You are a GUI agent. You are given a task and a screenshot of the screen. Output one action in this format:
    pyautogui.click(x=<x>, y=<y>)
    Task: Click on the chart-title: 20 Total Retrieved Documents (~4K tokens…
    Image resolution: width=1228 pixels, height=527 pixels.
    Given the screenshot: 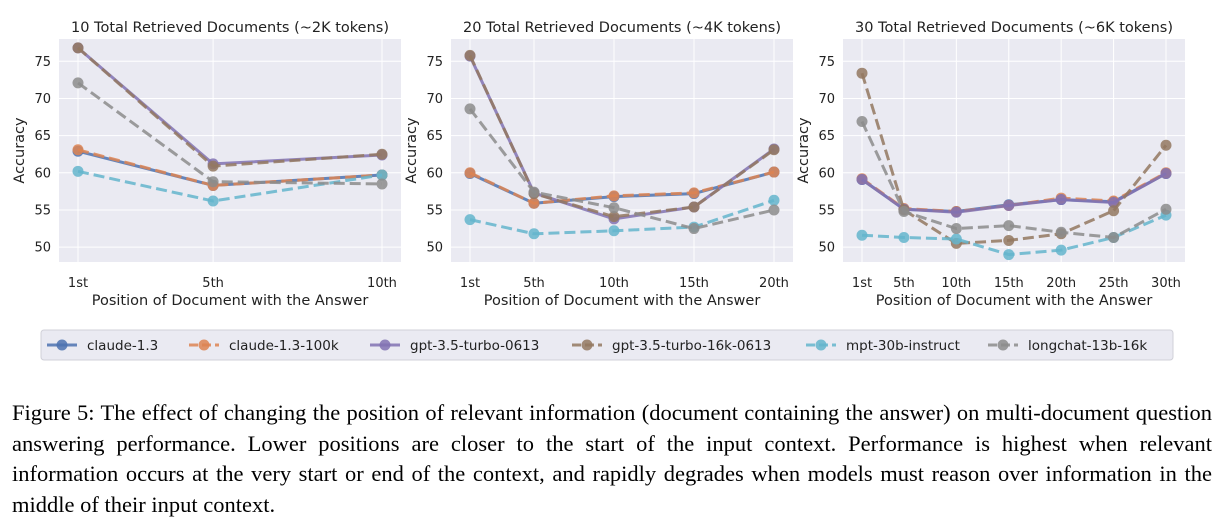 What is the action you would take?
    pyautogui.click(x=622, y=28)
    